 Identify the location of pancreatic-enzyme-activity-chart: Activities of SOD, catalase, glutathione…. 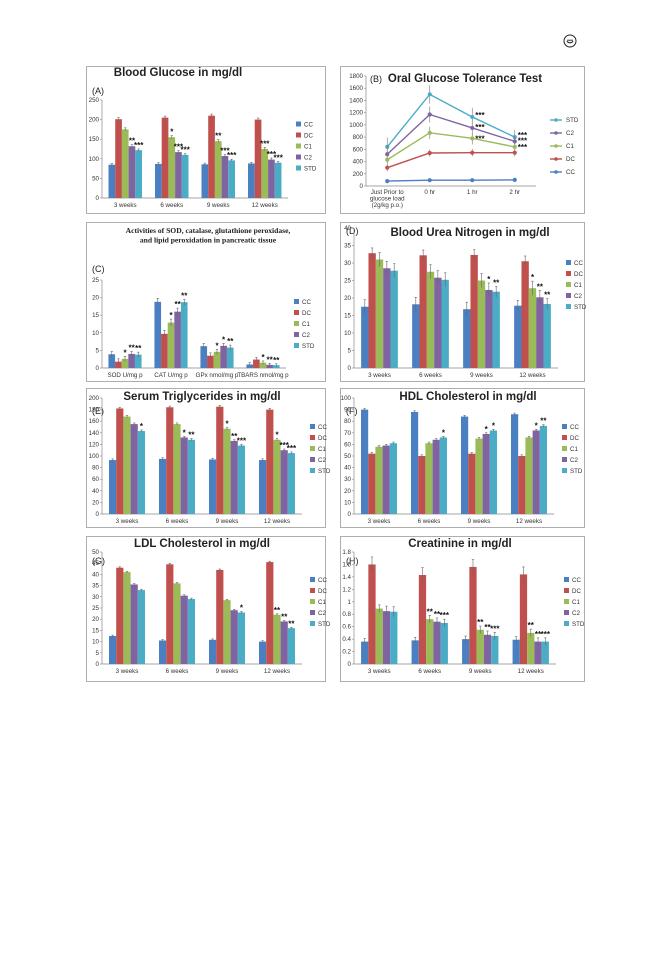
(206, 302).